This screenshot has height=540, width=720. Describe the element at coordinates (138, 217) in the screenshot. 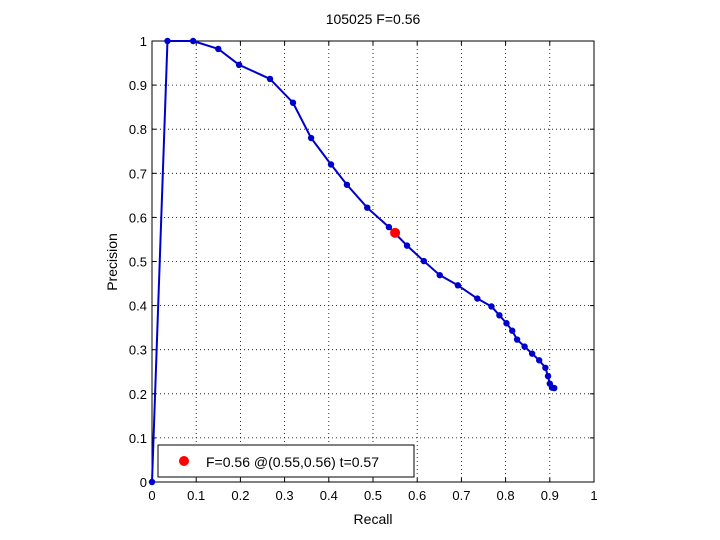

I see `y-tick-label: 0.6` at that location.